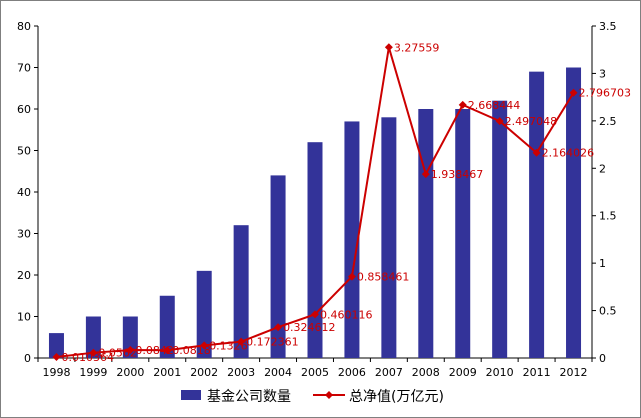 The width and height of the screenshot is (641, 418). I want to click on data-label: 2.668444, so click(494, 105).